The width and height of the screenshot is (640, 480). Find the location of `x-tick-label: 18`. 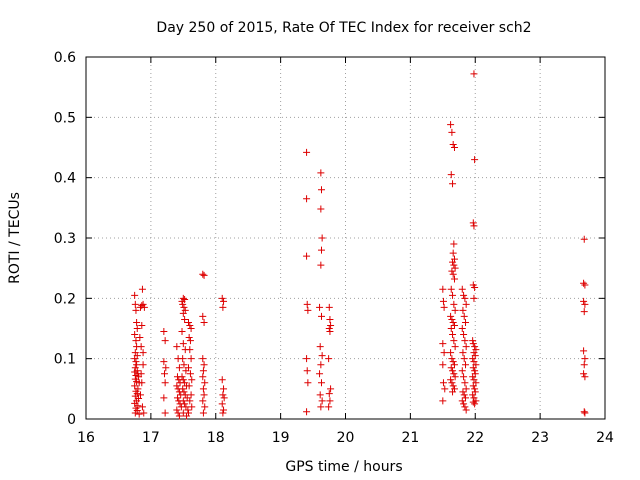

x-tick-label: 18 is located at coordinates (216, 438).